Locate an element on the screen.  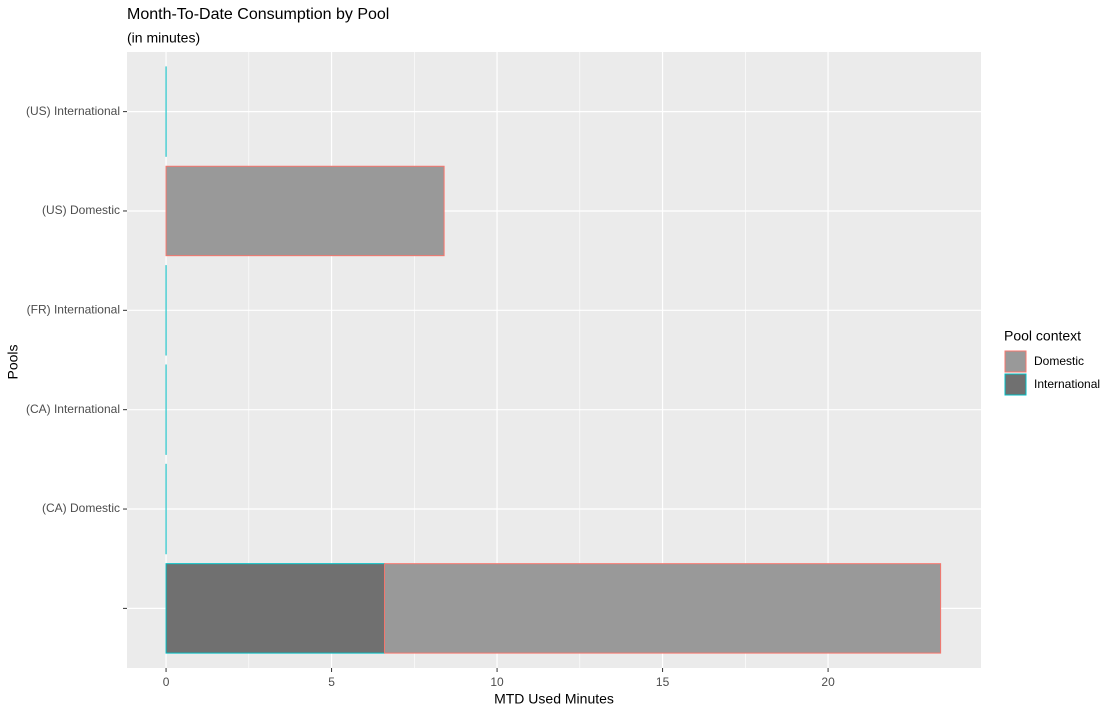
chart-subtitle: (in minutes) is located at coordinates (163, 38).